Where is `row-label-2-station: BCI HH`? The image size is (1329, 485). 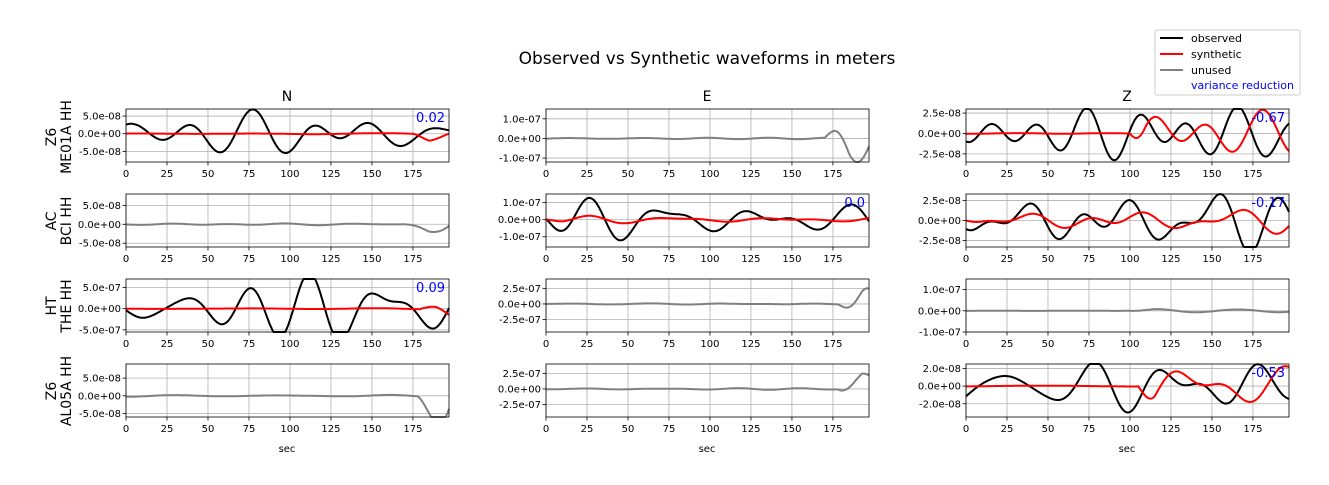 row-label-2-station: BCI HH is located at coordinates (67, 221).